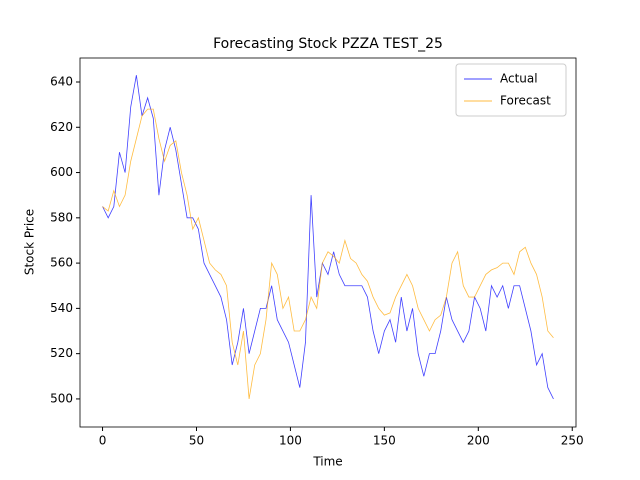 The image size is (640, 480). Describe the element at coordinates (61, 81) in the screenshot. I see `y-tick-label: 640` at that location.